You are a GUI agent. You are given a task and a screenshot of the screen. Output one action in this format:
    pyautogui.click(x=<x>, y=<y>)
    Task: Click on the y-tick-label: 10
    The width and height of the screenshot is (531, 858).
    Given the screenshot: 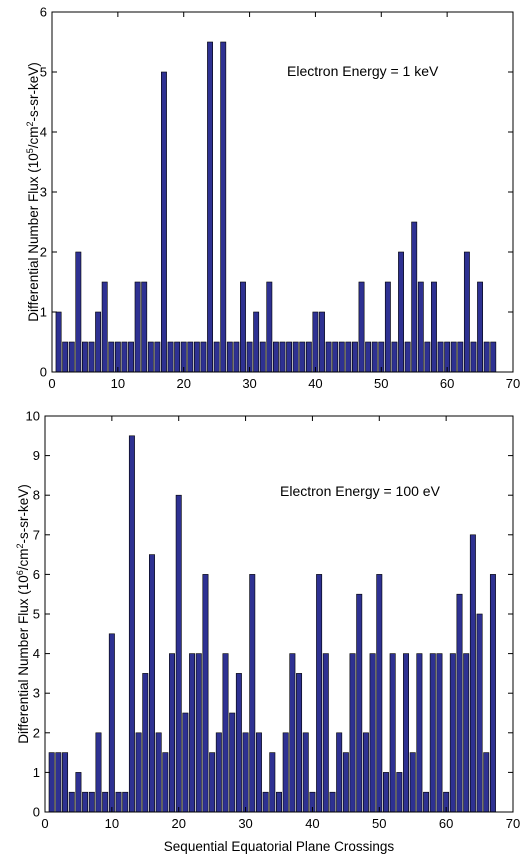 What is the action you would take?
    pyautogui.click(x=33, y=416)
    